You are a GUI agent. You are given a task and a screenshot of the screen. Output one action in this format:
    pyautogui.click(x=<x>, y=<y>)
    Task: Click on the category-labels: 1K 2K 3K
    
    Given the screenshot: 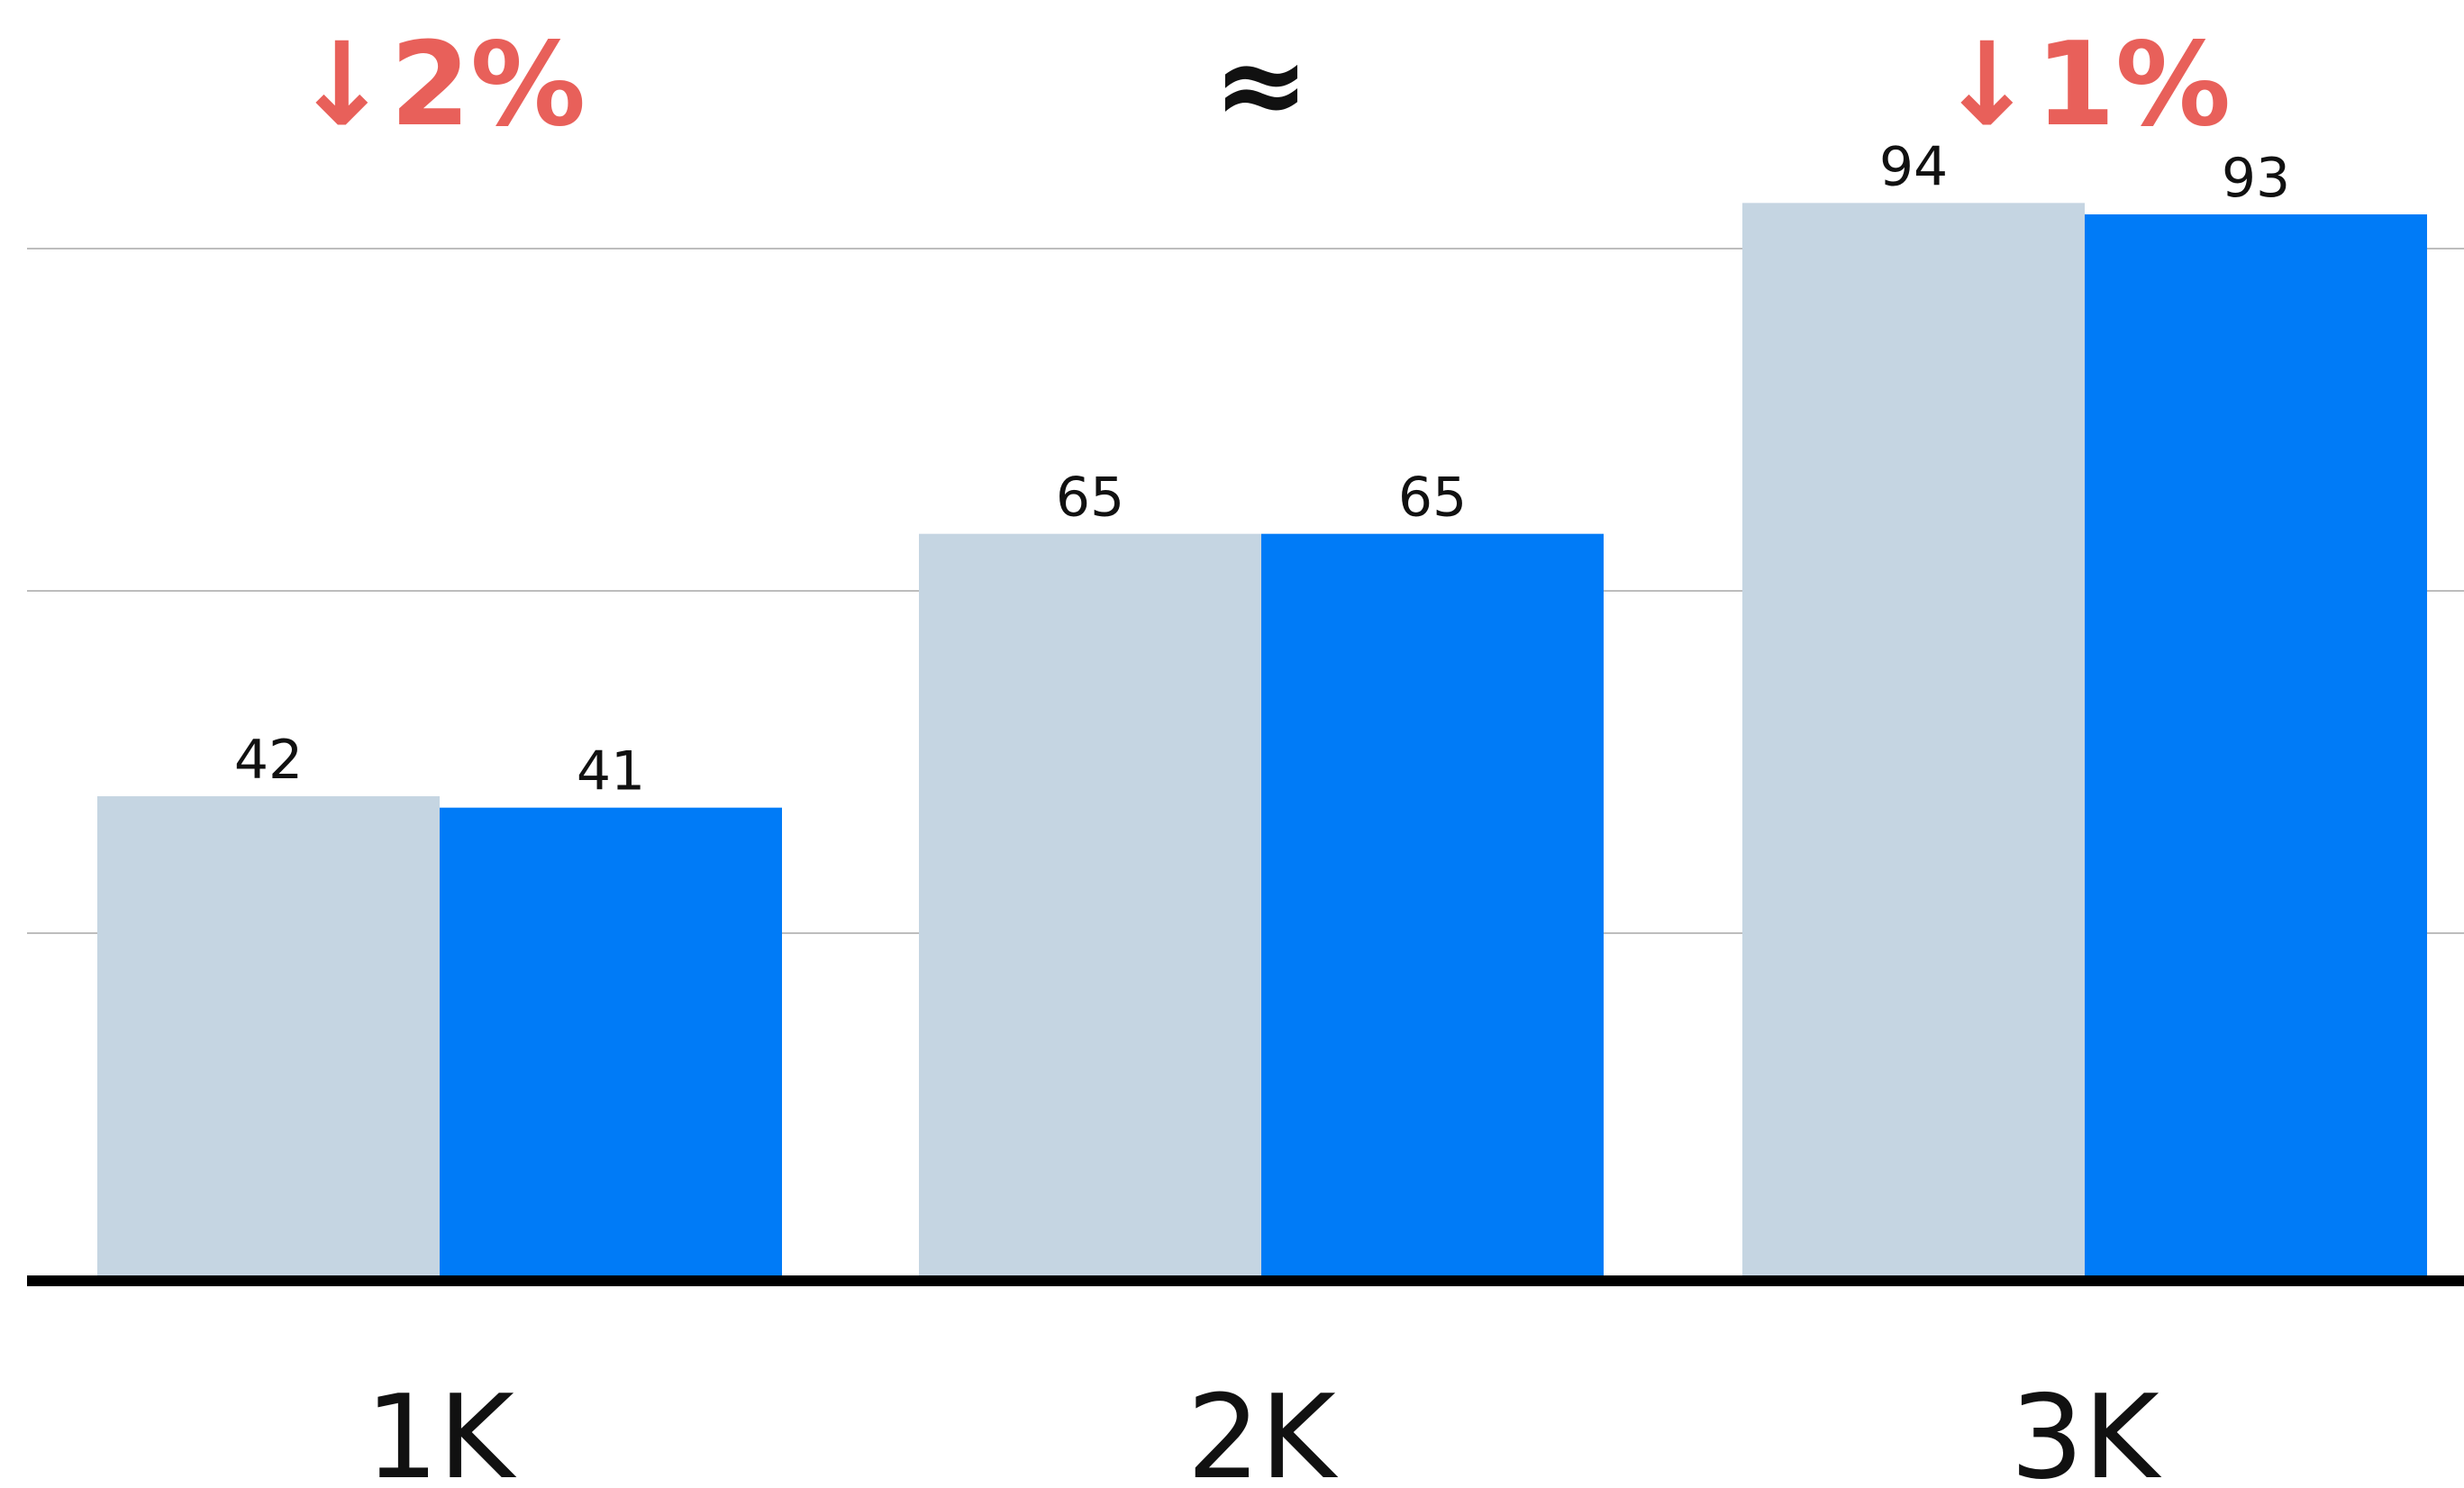 What is the action you would take?
    pyautogui.click(x=1263, y=1429)
    